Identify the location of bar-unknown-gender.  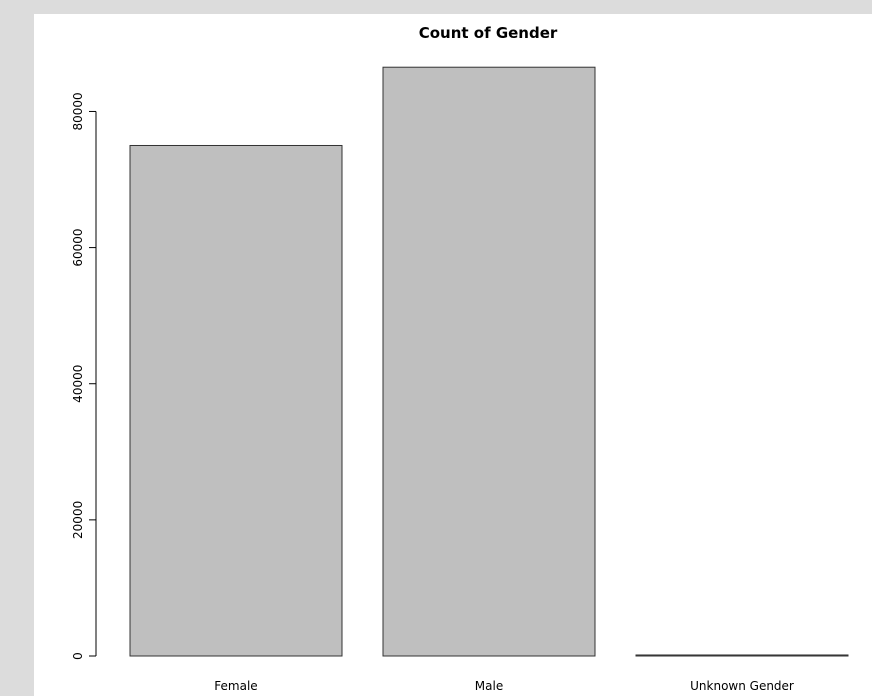
(742, 655).